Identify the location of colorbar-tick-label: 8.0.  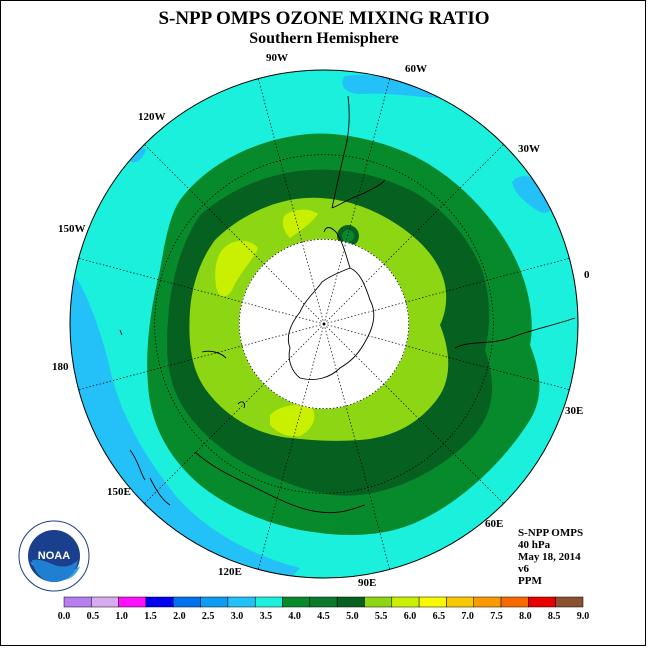
(525, 616).